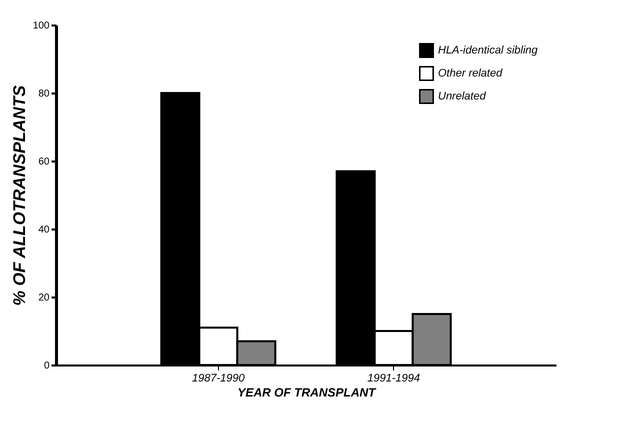  I want to click on x-axis-title: YEAR OF TRANSPLANT, so click(308, 393).